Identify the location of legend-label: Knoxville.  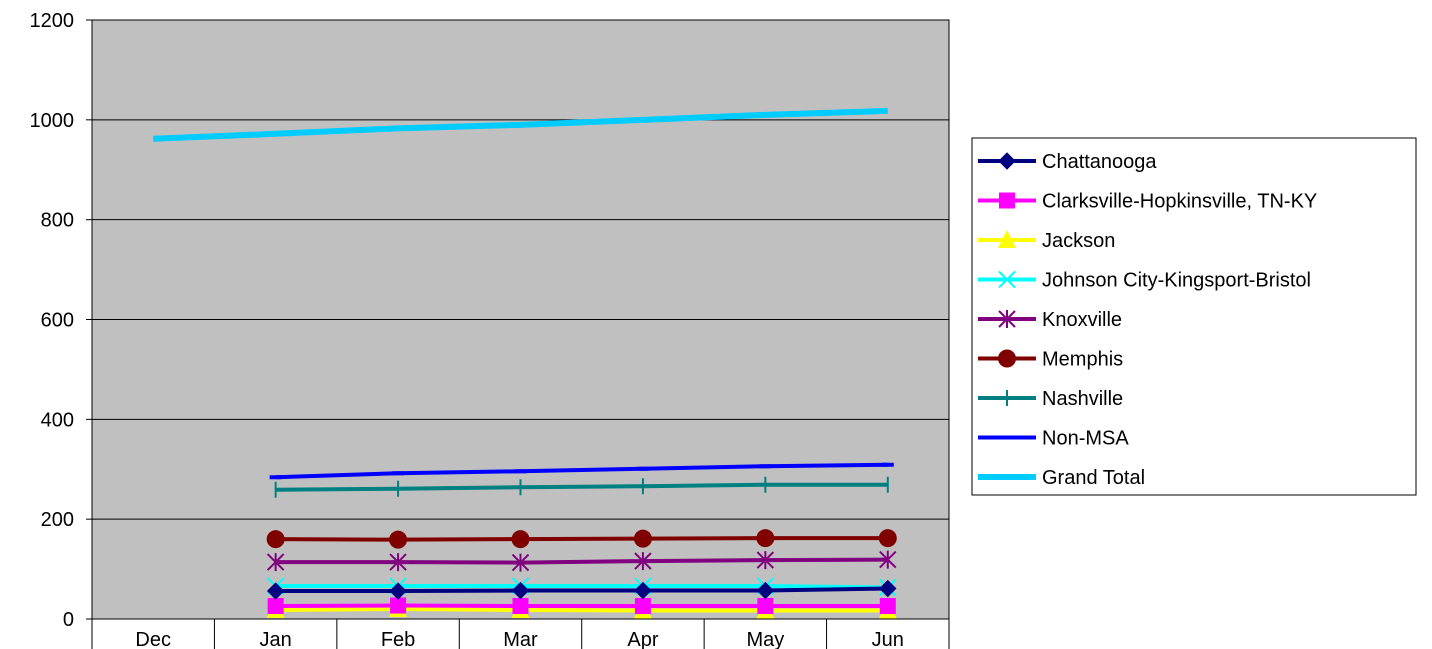
(1082, 320).